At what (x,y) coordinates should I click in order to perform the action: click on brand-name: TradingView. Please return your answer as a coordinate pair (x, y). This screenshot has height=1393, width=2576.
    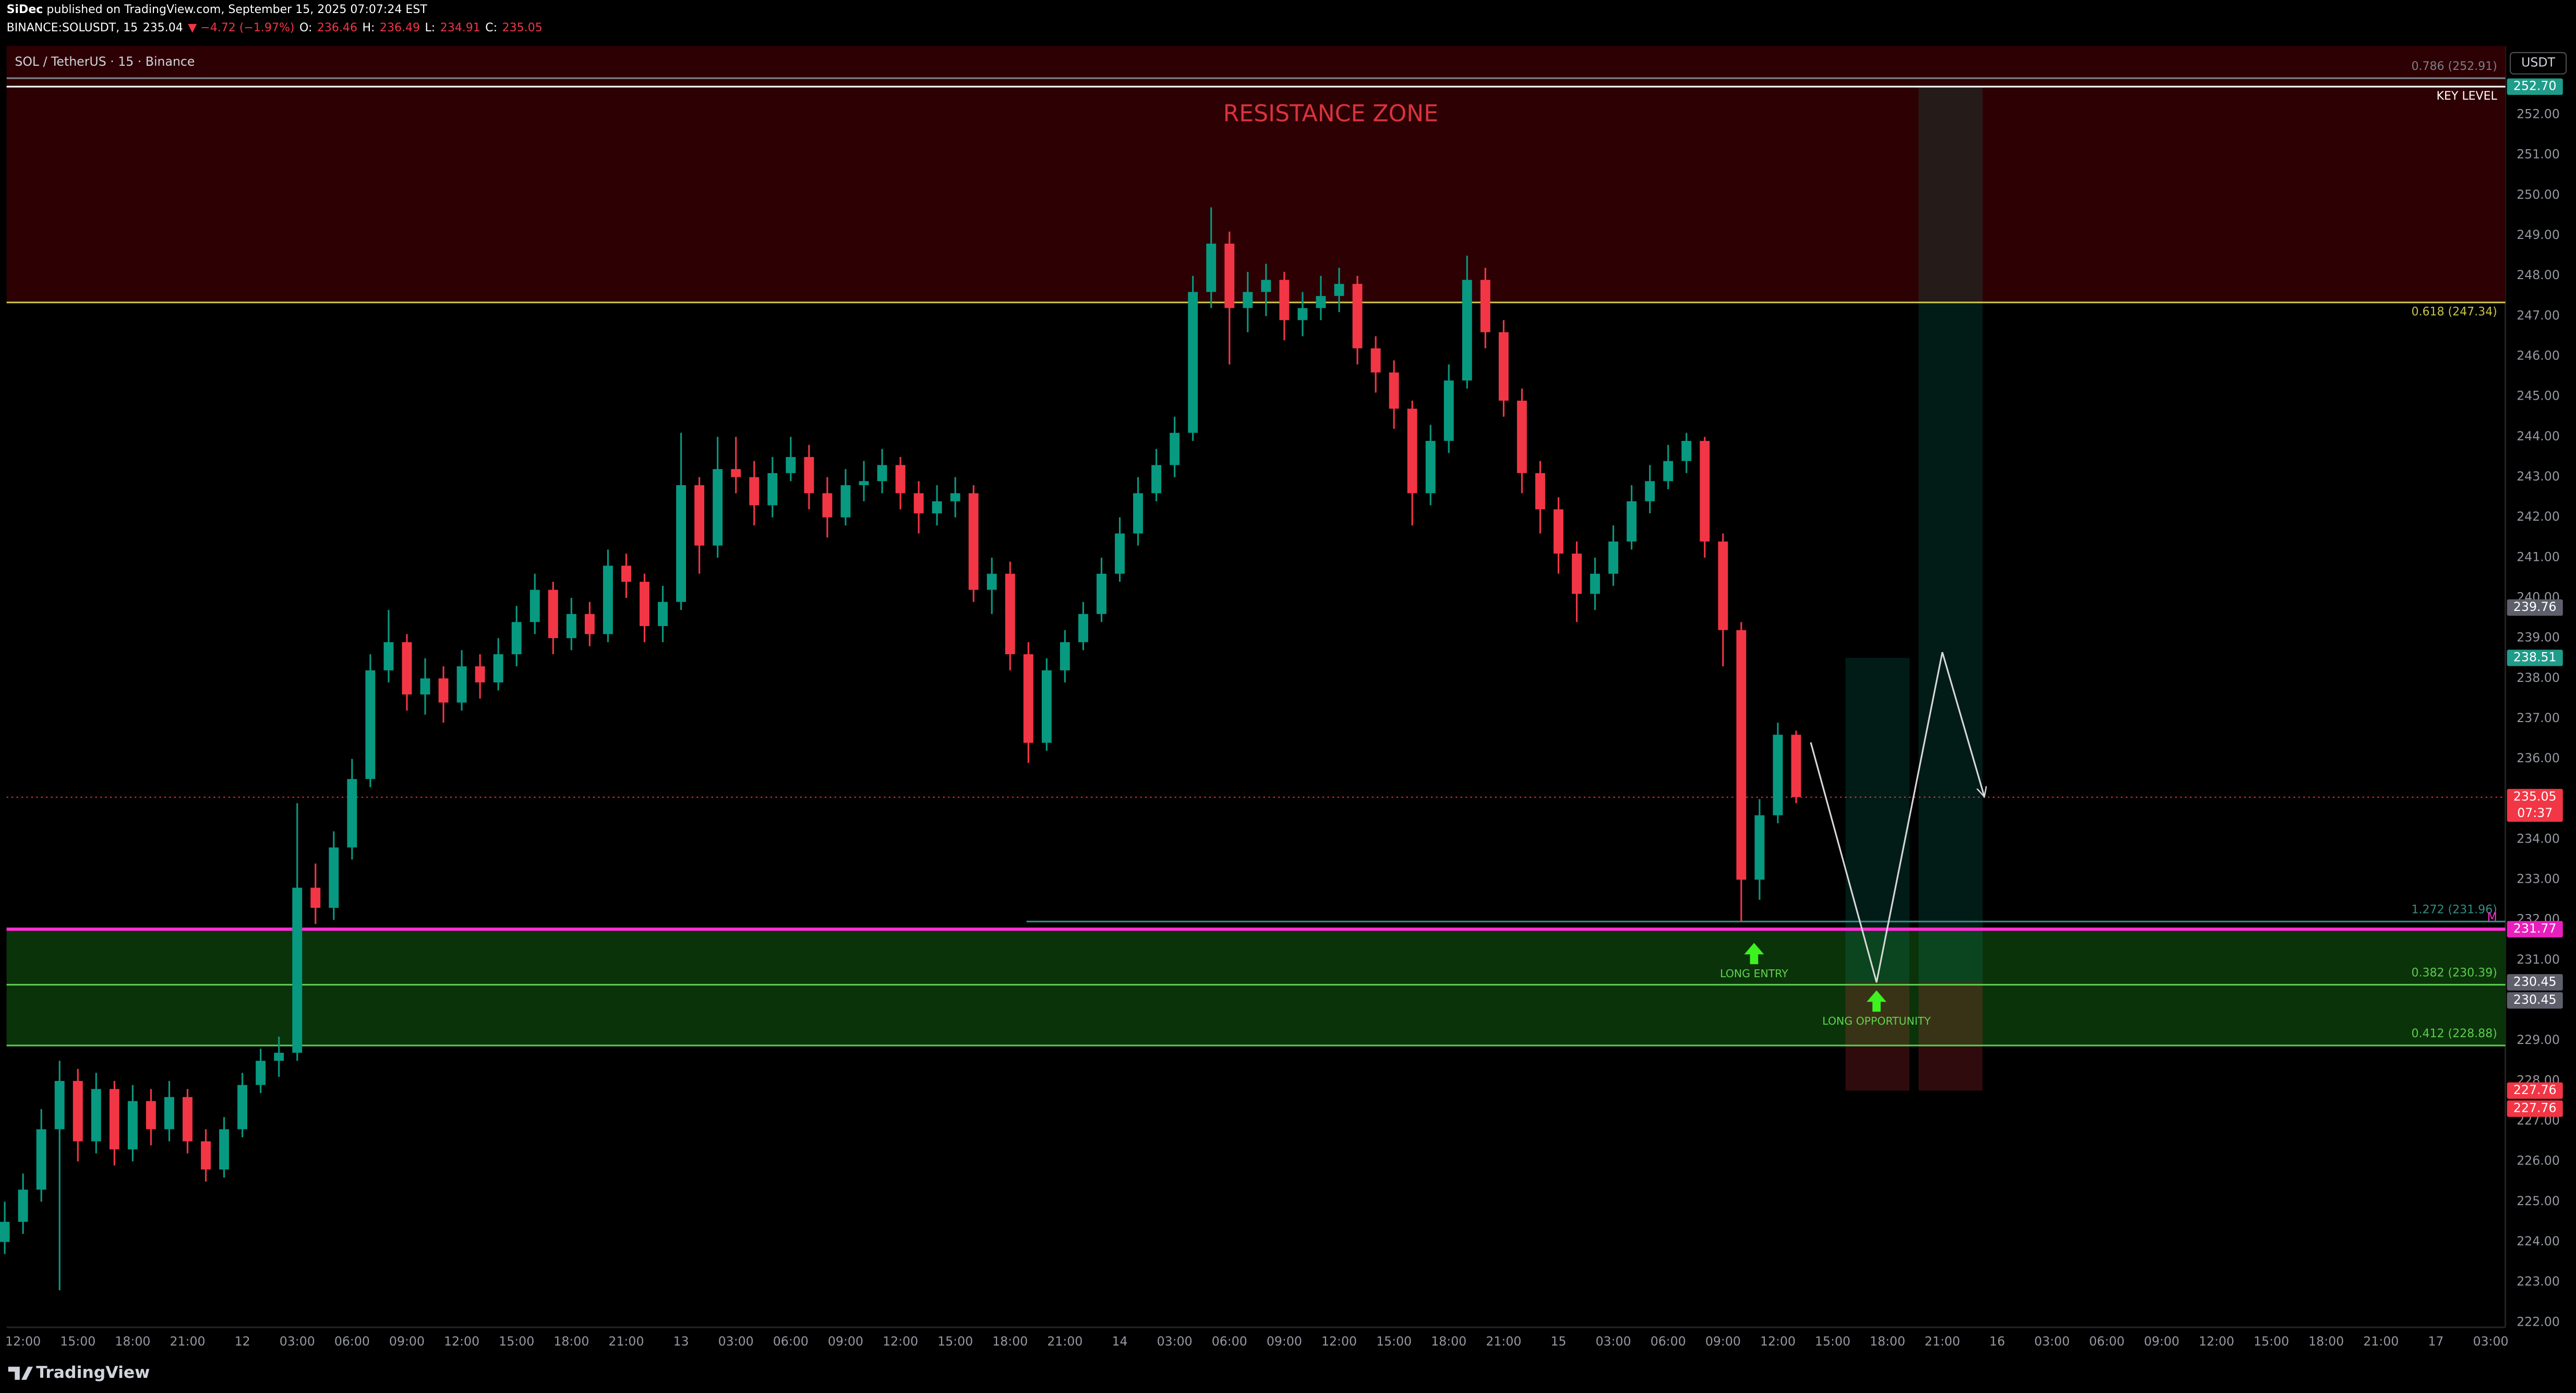
    Looking at the image, I should click on (93, 1372).